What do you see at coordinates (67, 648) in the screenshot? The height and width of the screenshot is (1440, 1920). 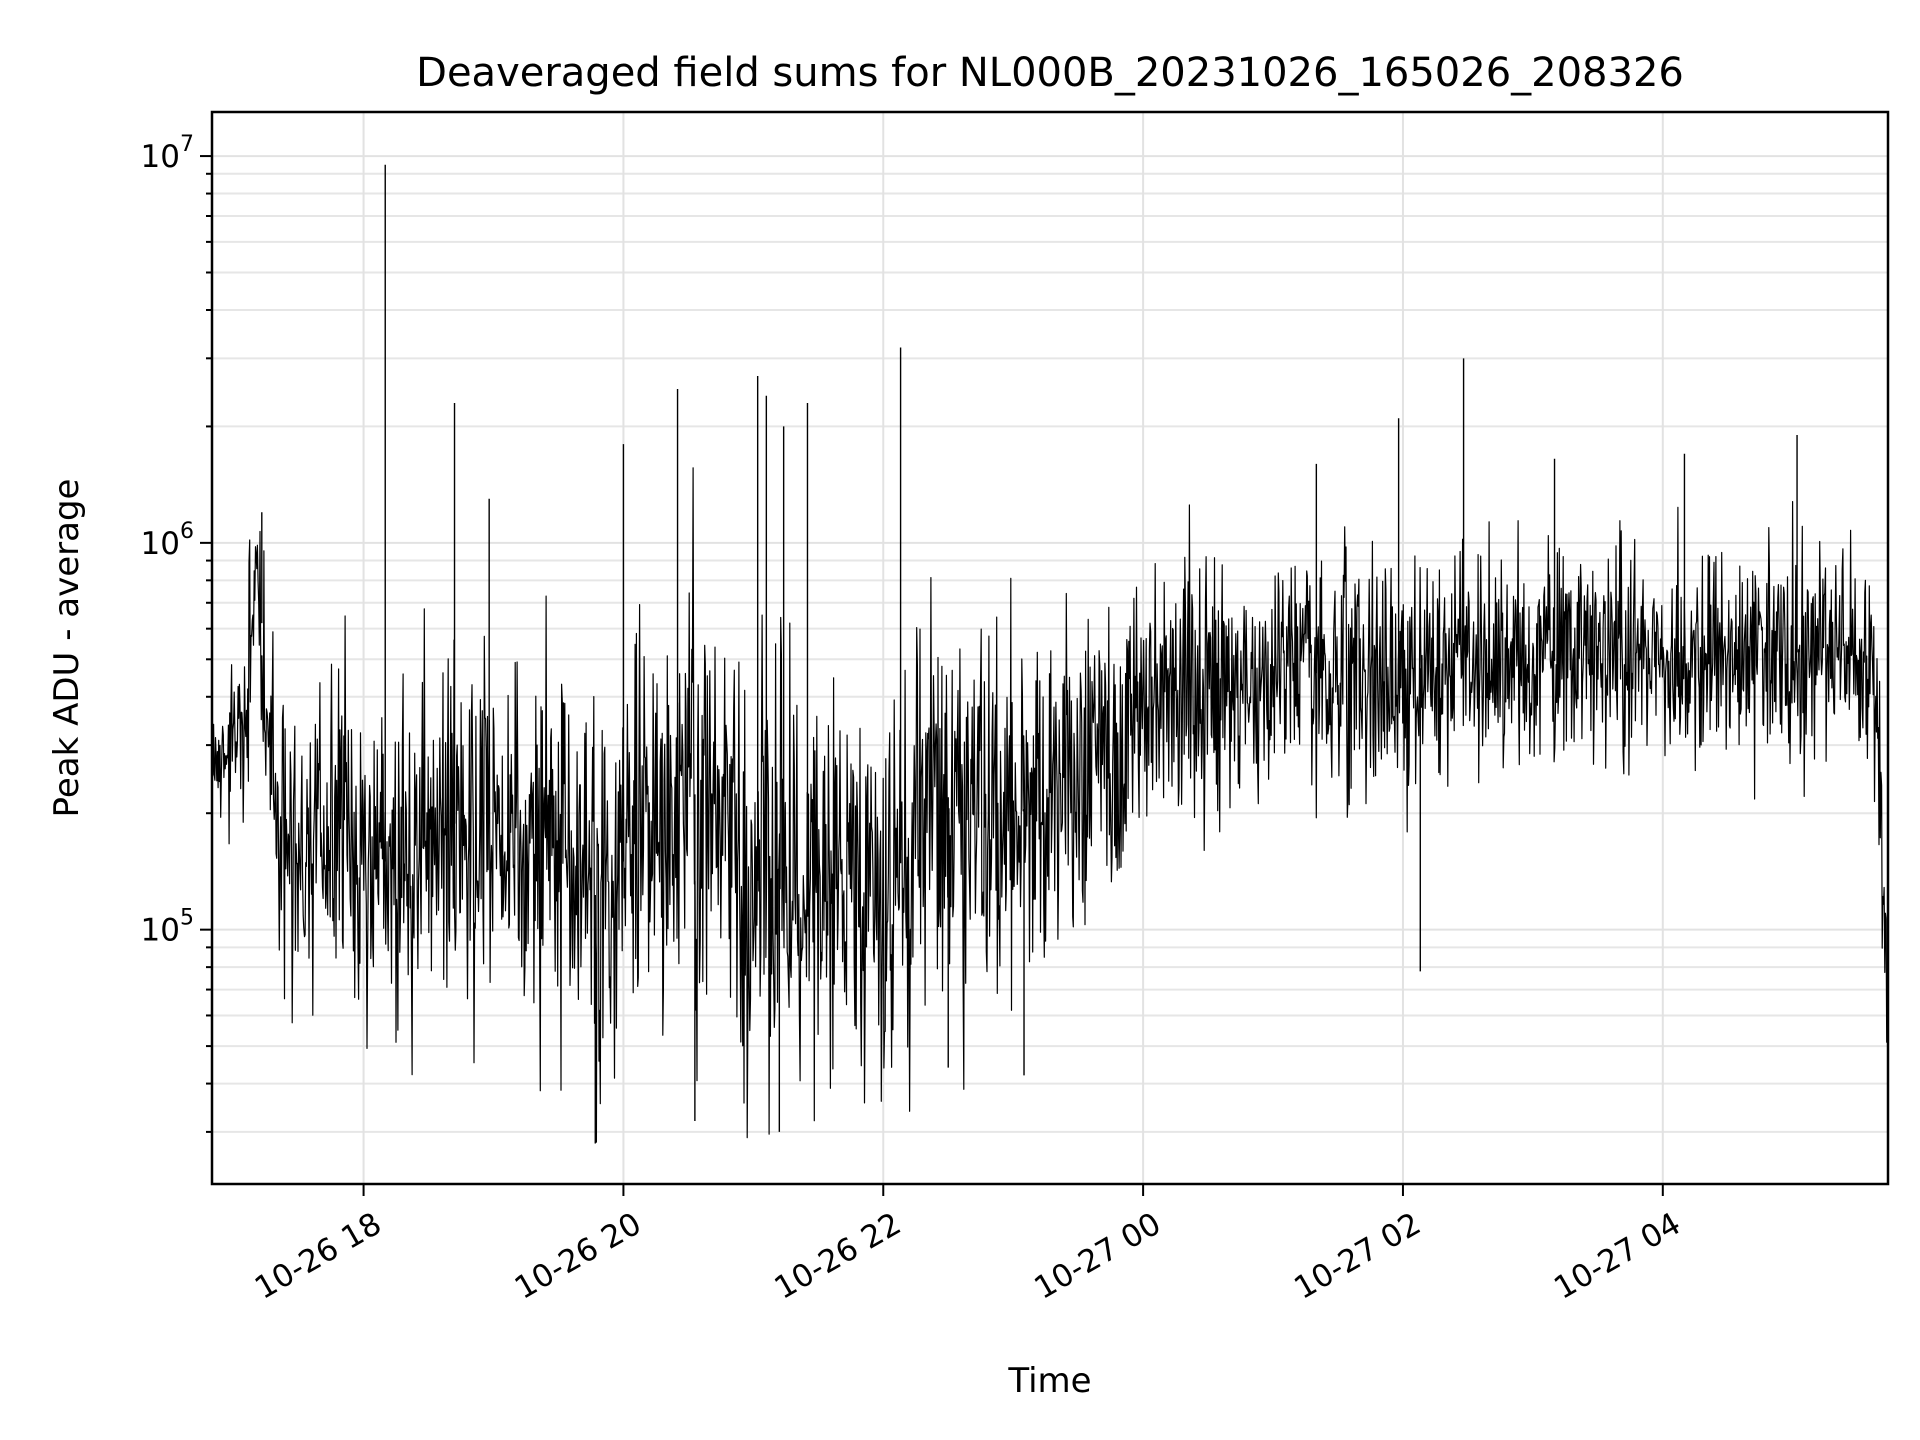 I see `y-axis-label: Peak ADU - average` at bounding box center [67, 648].